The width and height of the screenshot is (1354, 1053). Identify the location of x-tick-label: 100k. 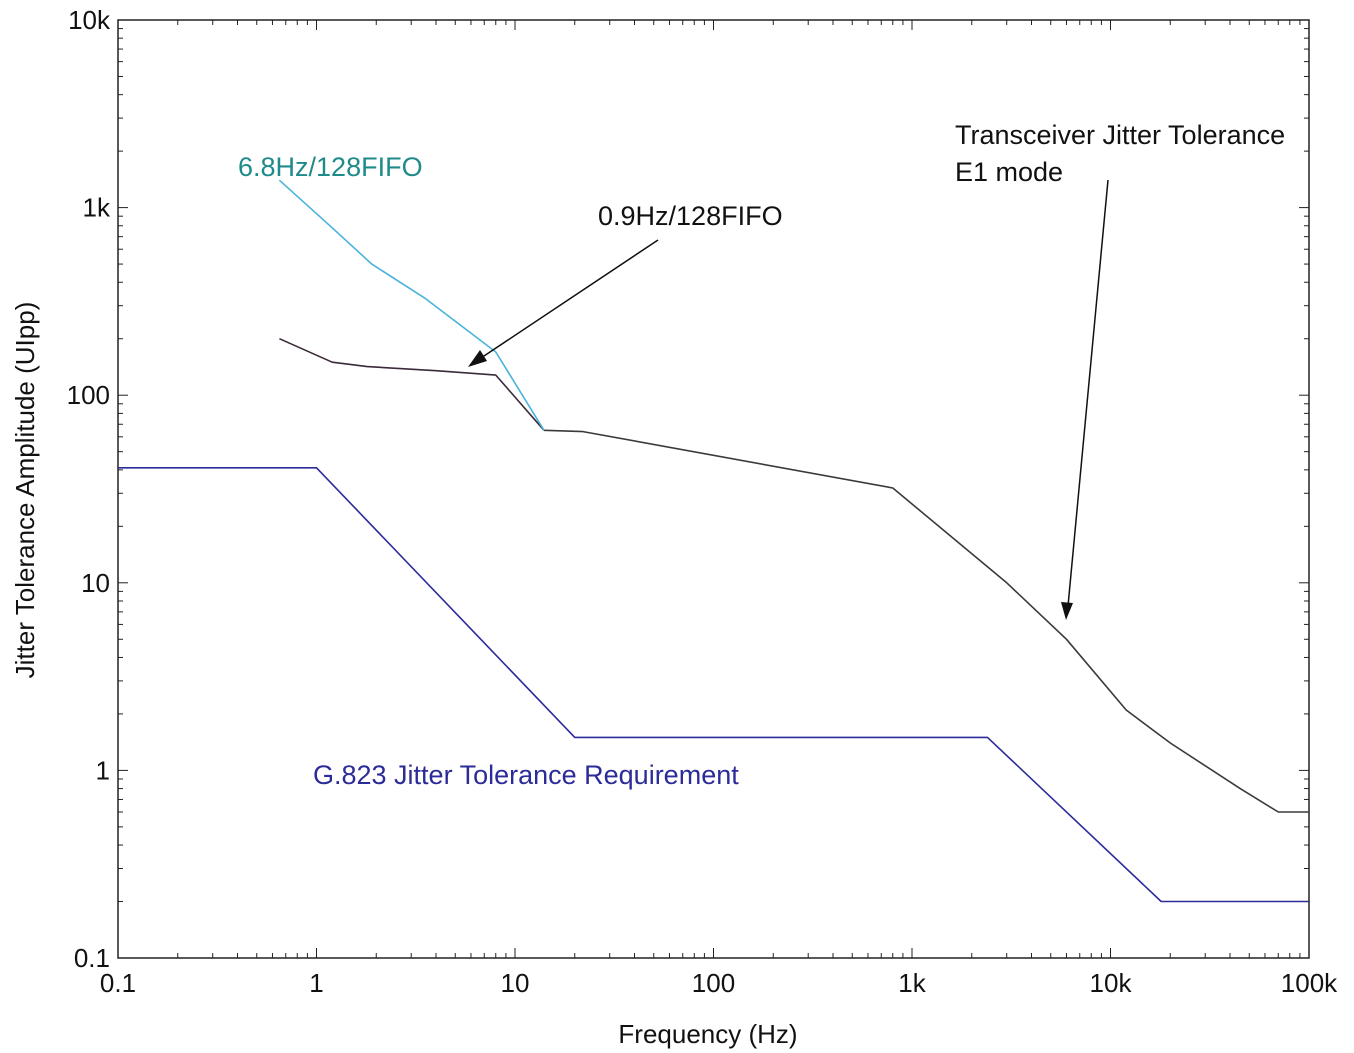
(1309, 983).